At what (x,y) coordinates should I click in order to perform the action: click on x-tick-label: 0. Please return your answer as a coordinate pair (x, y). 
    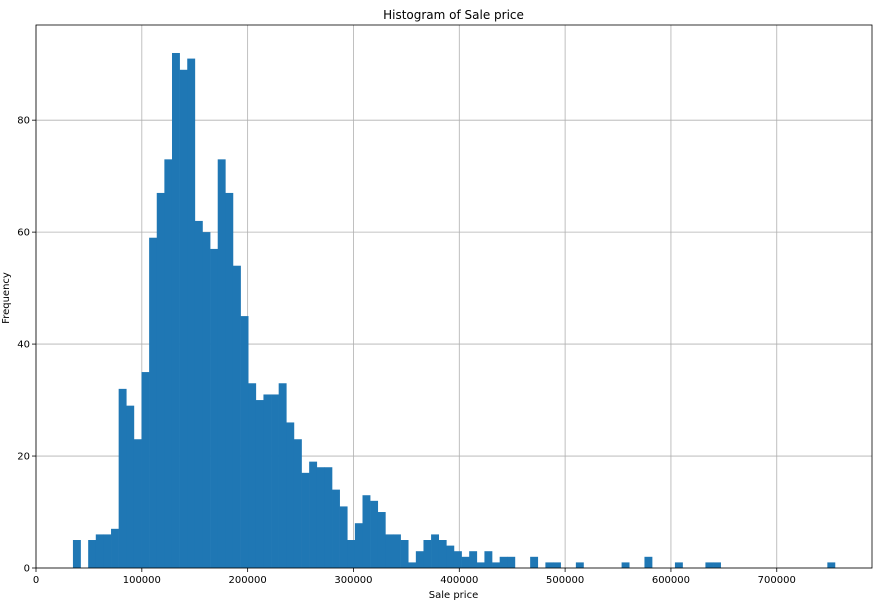
    Looking at the image, I should click on (36, 580).